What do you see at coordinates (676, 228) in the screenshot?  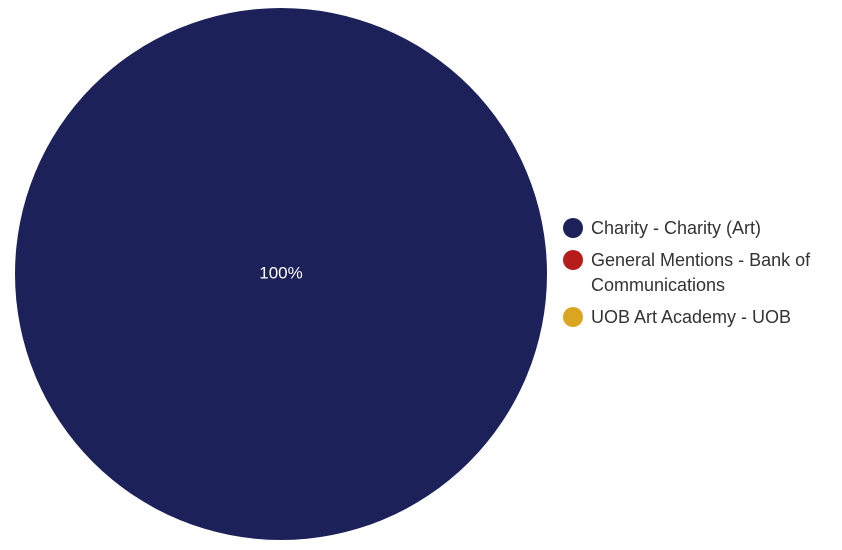 I see `legend-label-charity: Charity - Charity (Art)` at bounding box center [676, 228].